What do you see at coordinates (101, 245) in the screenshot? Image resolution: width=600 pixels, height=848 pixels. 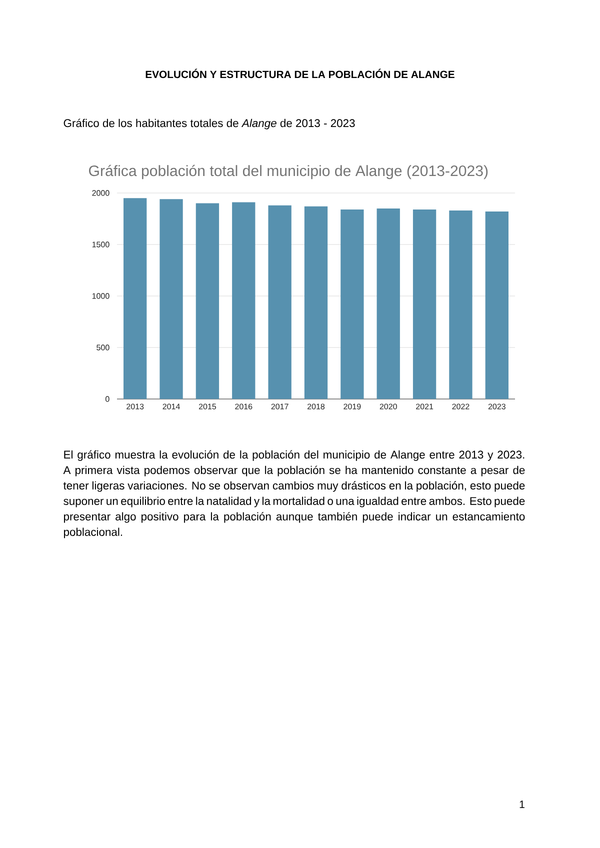 I see `y-tick-label: 1500` at bounding box center [101, 245].